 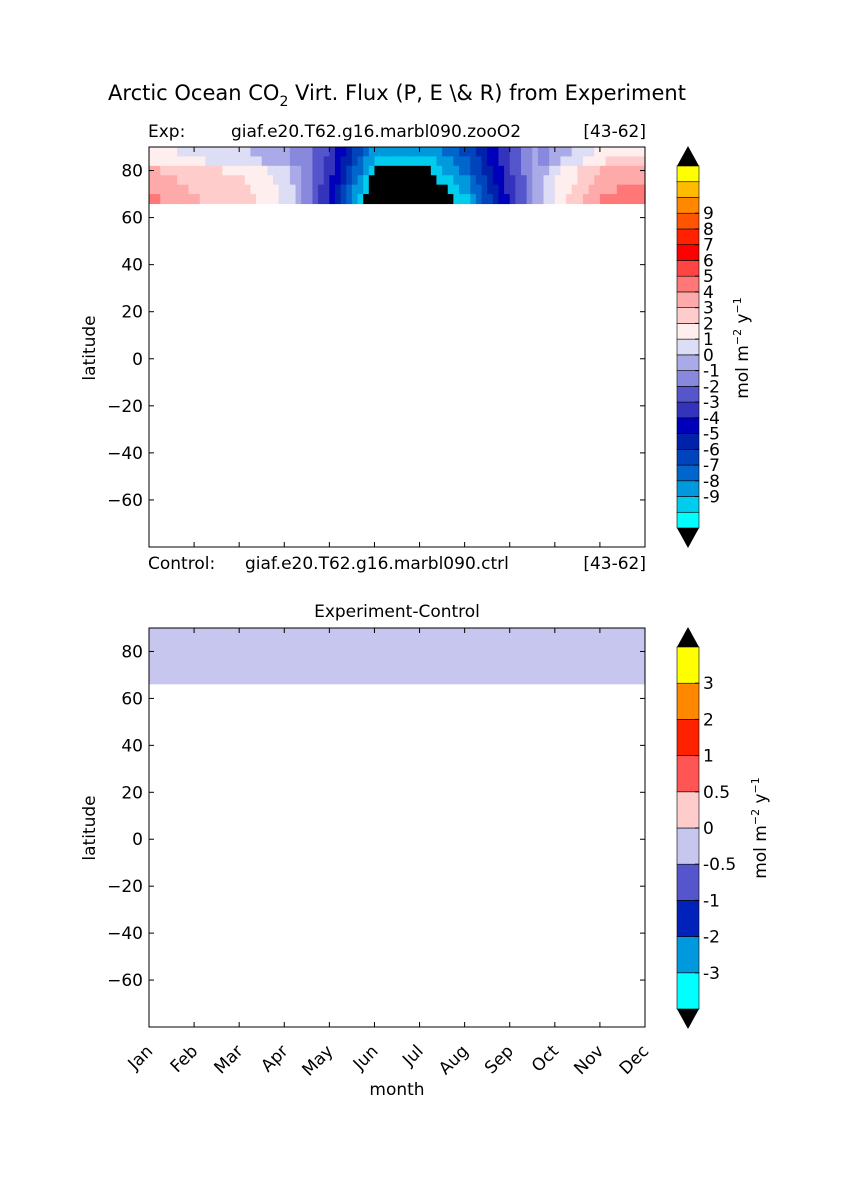 What do you see at coordinates (454, 1060) in the screenshot?
I see `x-tick-label: Aug` at bounding box center [454, 1060].